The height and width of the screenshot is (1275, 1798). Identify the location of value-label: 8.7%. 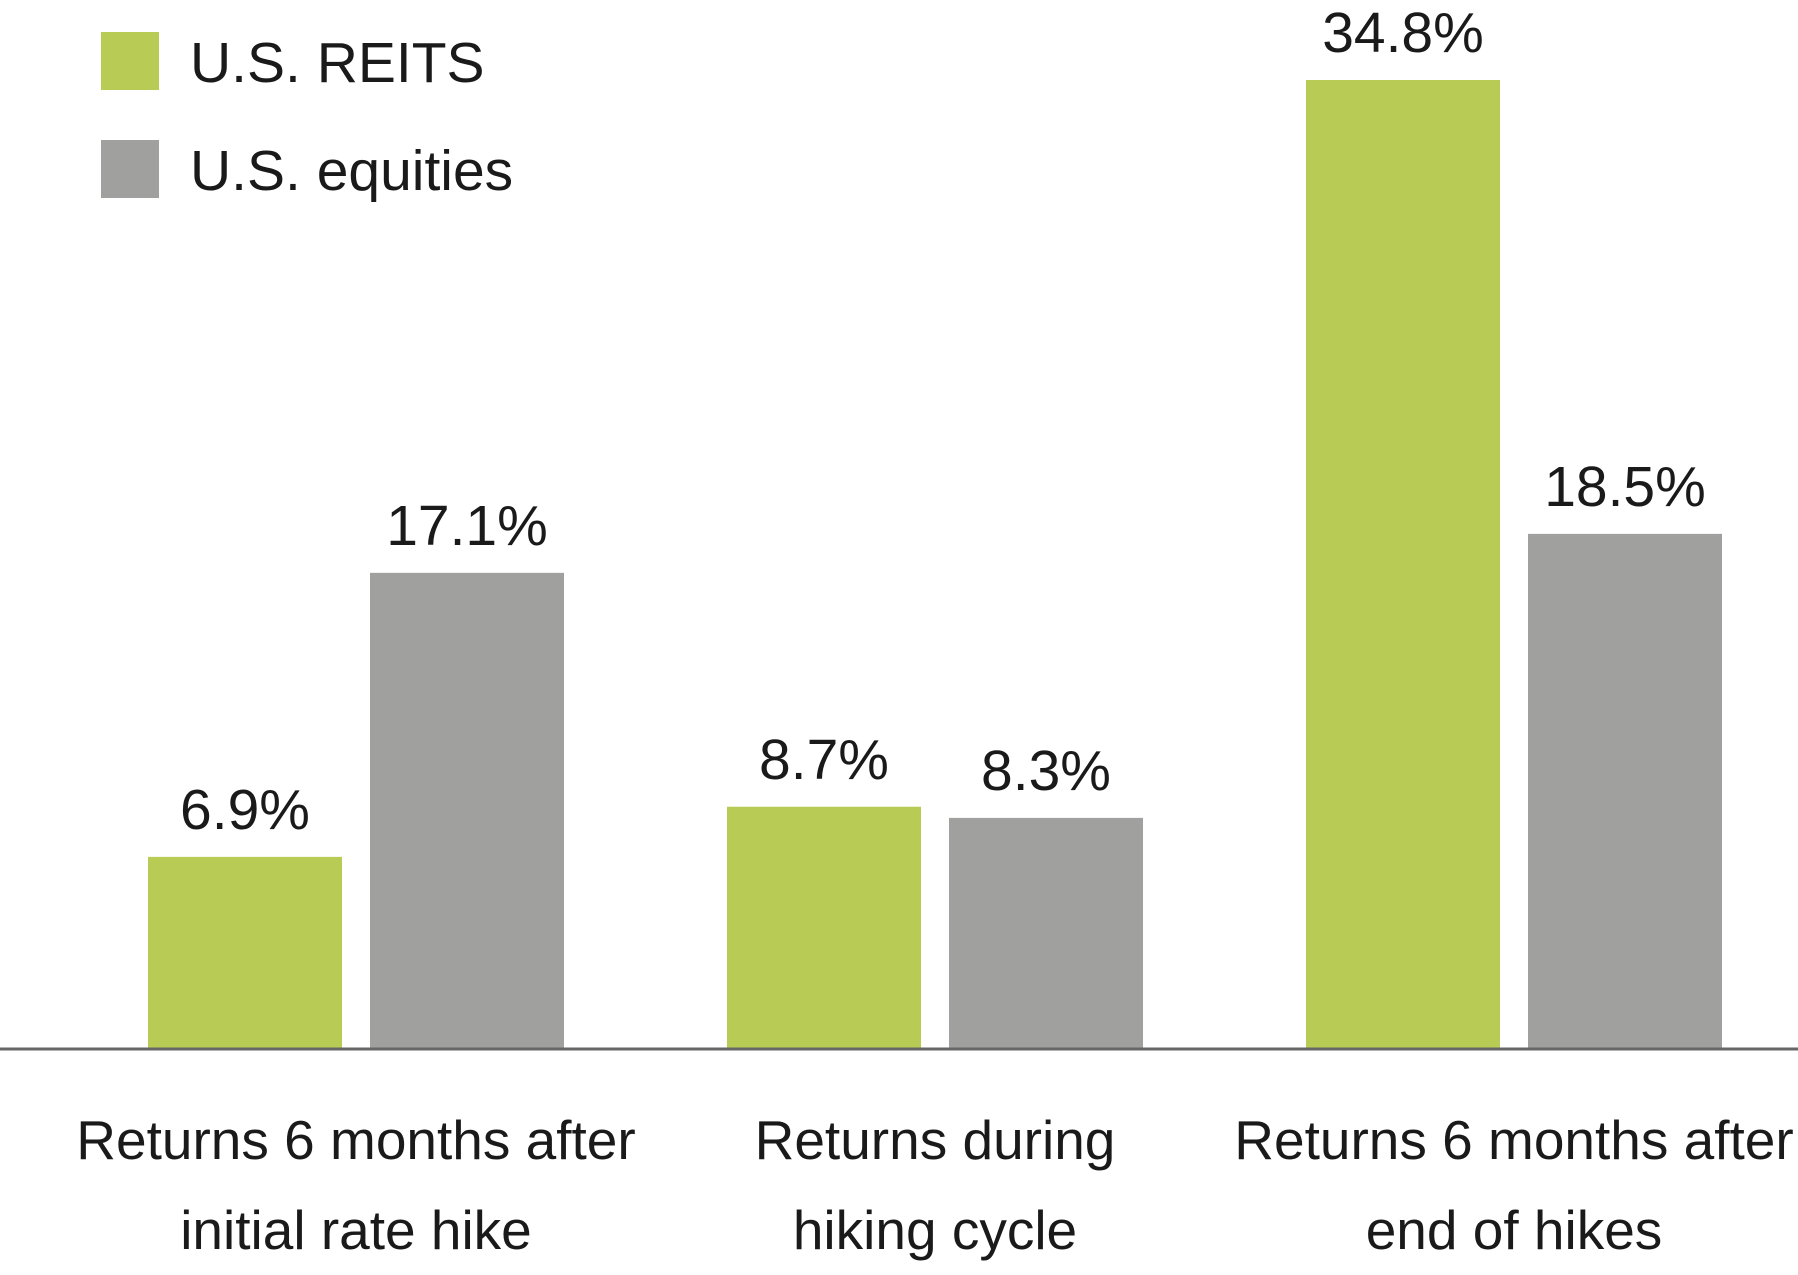
(824, 760).